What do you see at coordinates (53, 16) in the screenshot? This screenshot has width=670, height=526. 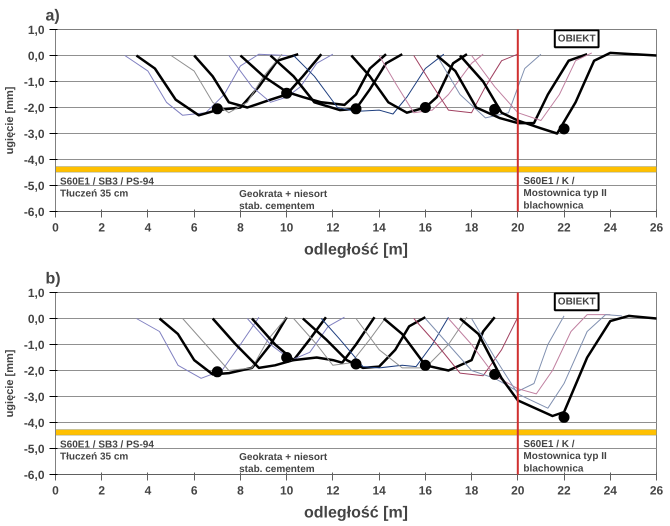 I see `chart-title: a)` at bounding box center [53, 16].